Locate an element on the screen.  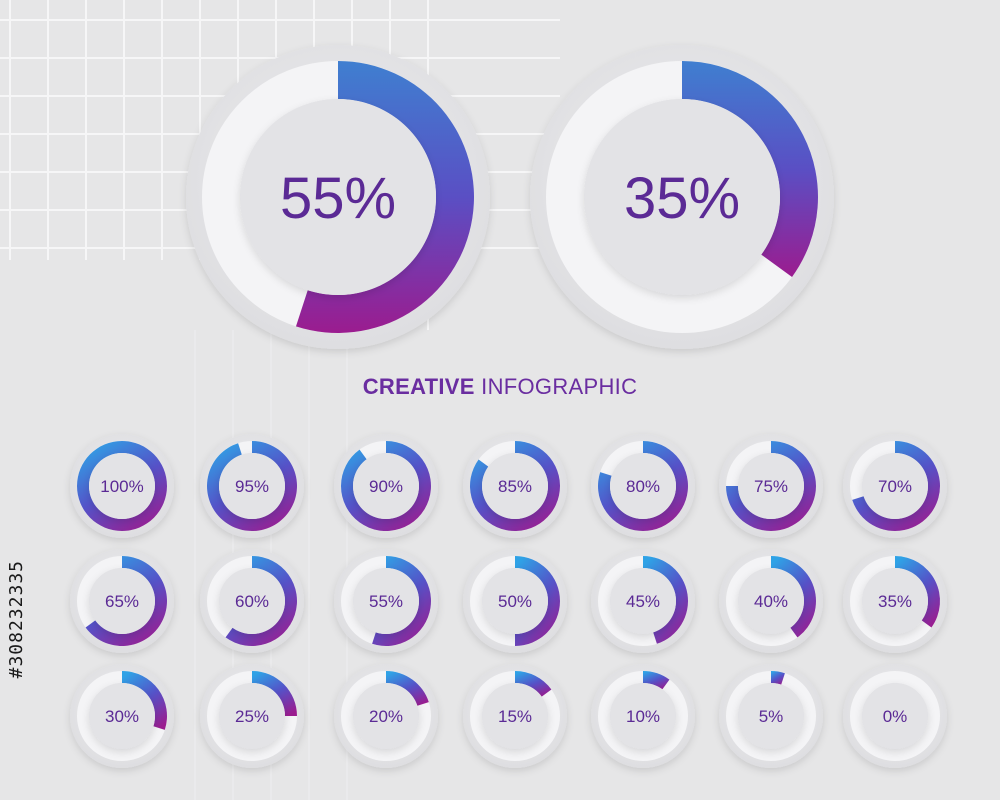
donut-percent-label: 10% is located at coordinates (643, 716).